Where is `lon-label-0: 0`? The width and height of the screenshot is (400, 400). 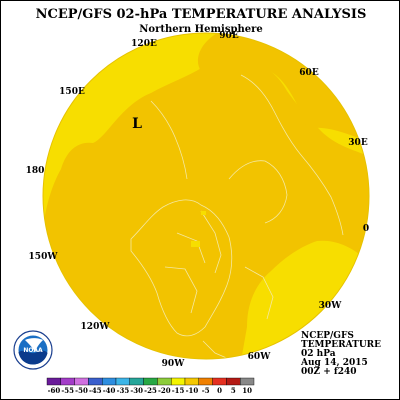
lon-label-0: 0 is located at coordinates (366, 229).